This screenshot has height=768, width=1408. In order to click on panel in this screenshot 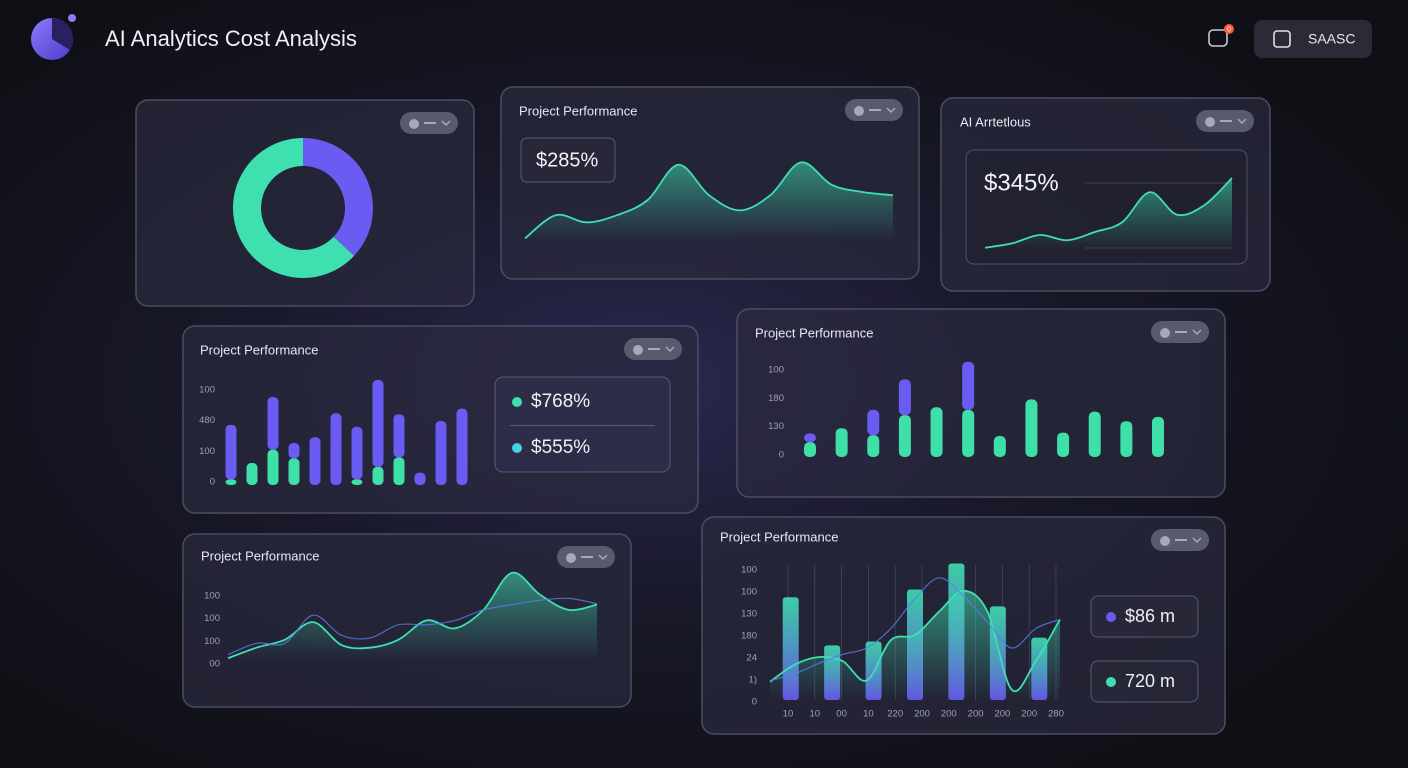, I will do `click(305, 203)`.